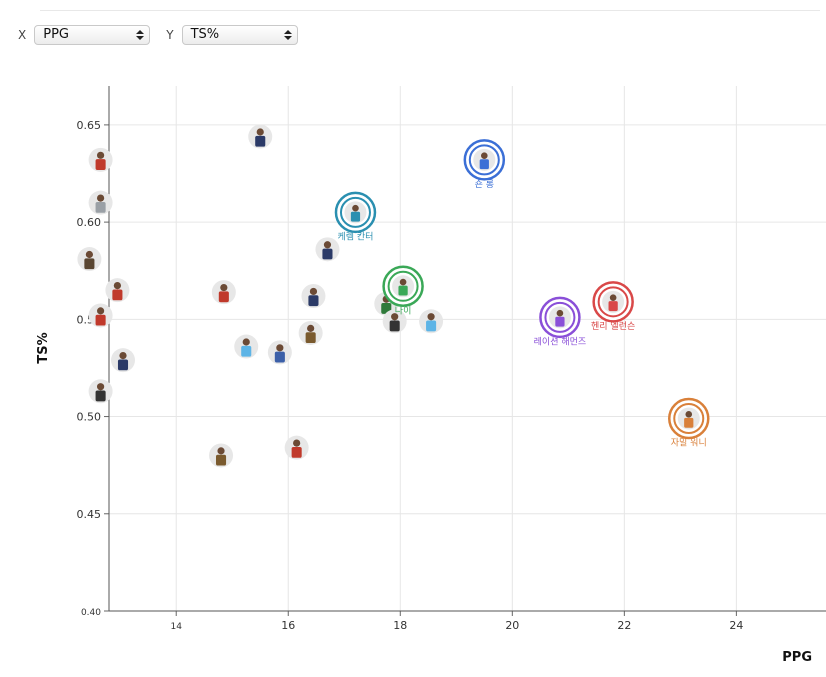 The height and width of the screenshot is (677, 826). What do you see at coordinates (92, 35) in the screenshot?
I see `x-axis-select: PPG` at bounding box center [92, 35].